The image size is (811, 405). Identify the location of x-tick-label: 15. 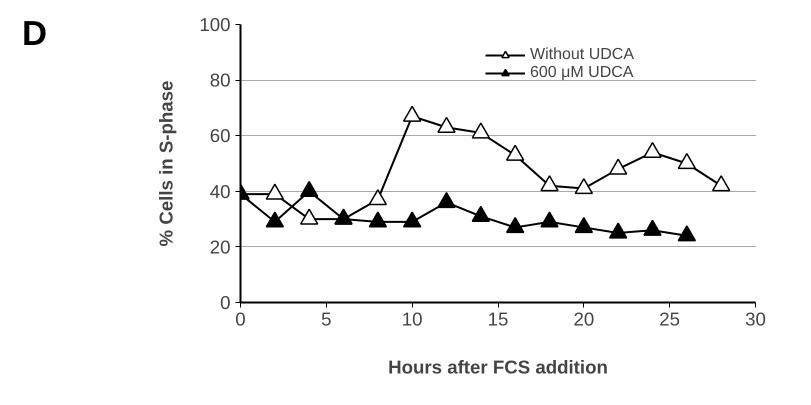
(498, 319).